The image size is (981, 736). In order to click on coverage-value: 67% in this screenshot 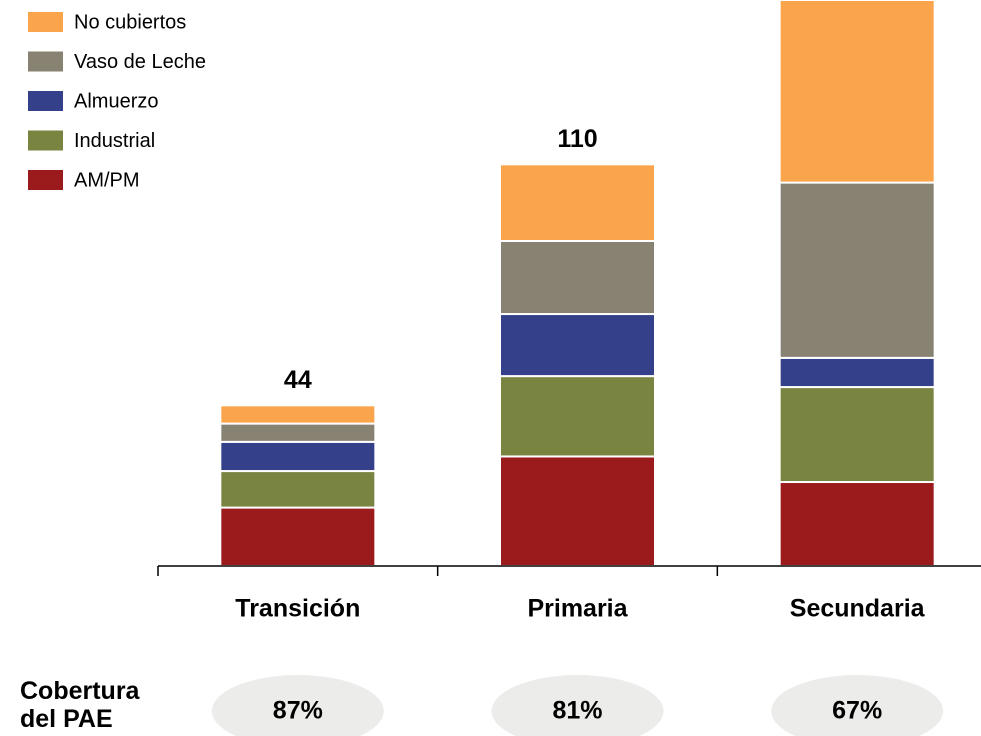, I will do `click(857, 711)`.